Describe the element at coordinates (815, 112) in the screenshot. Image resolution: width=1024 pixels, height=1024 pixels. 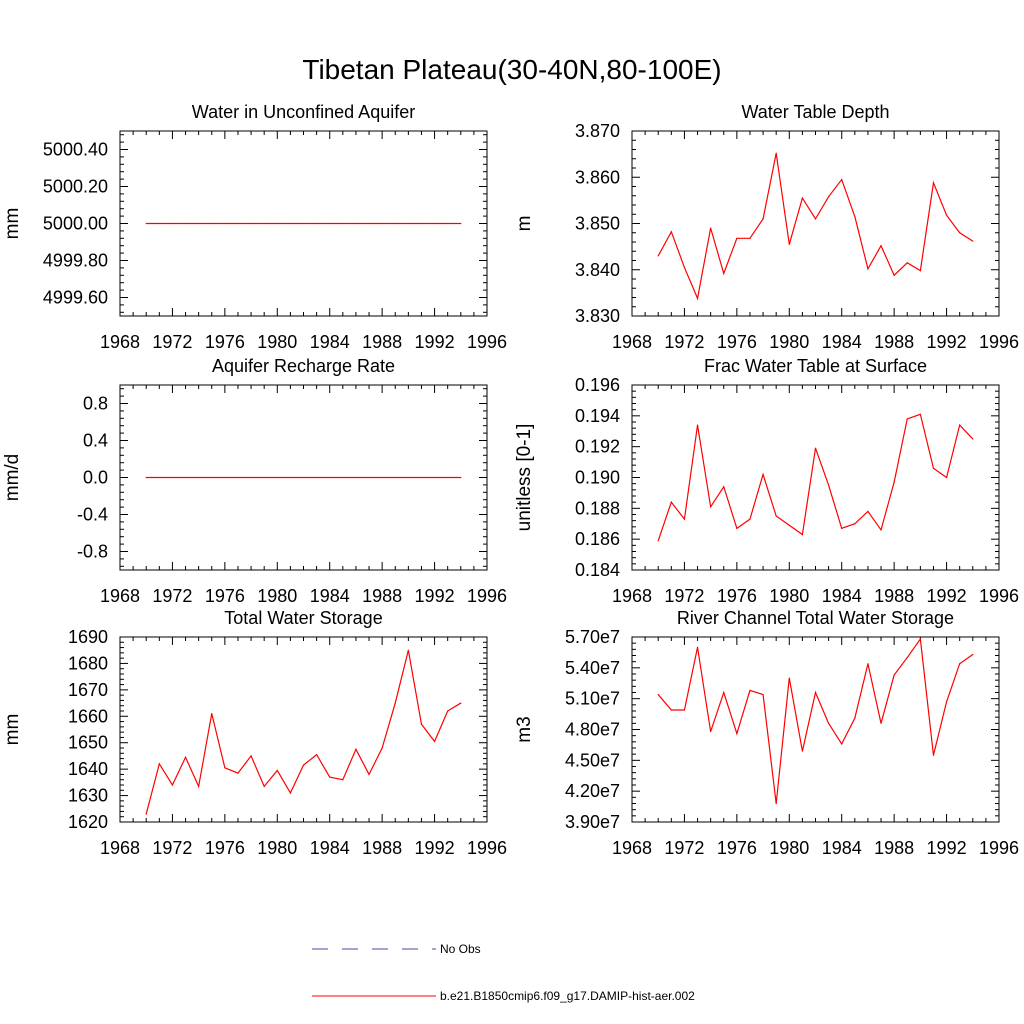
I see `panel-title: Water Table Depth` at that location.